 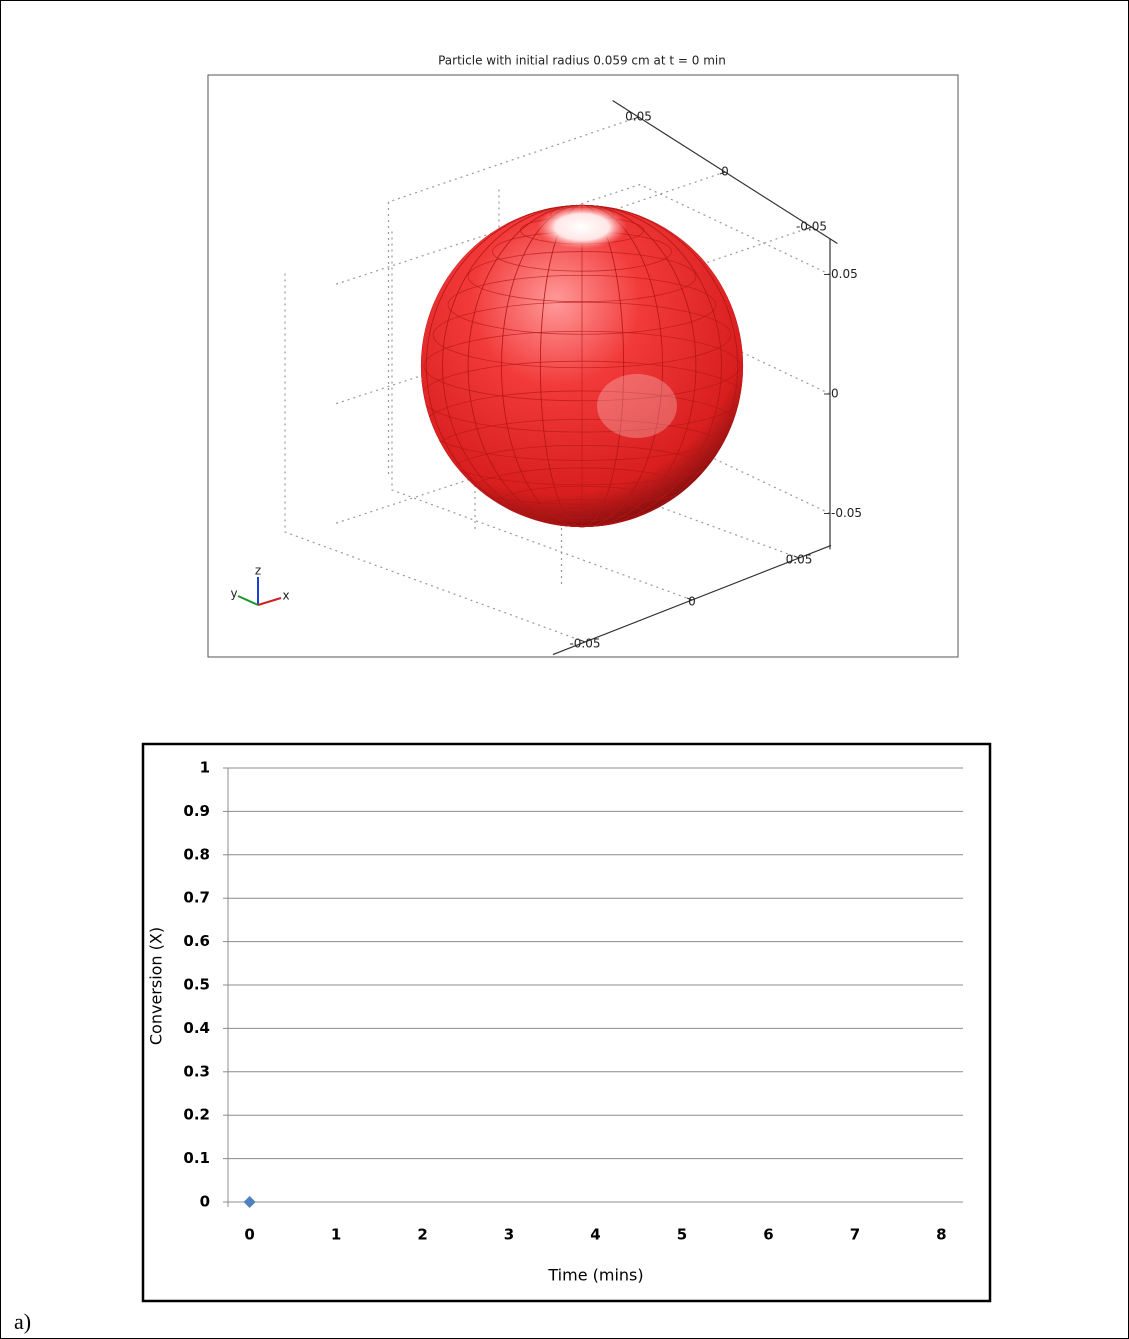 I want to click on y-tick-label: 0.05, so click(x=638, y=117).